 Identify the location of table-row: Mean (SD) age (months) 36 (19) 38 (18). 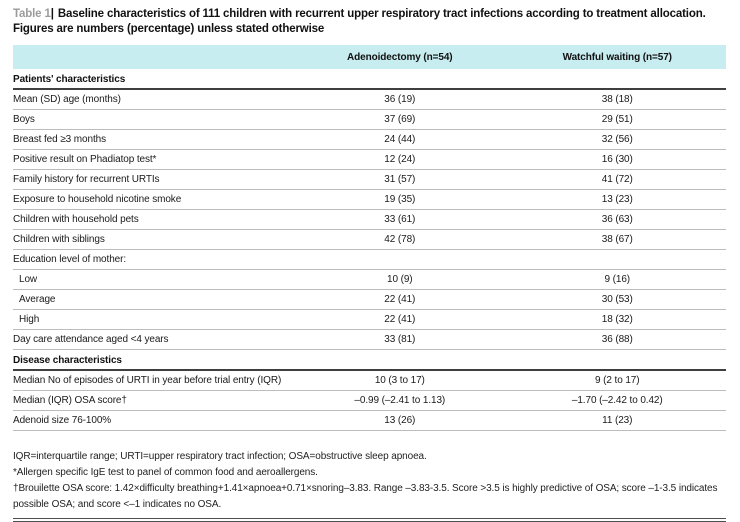
(369, 99).